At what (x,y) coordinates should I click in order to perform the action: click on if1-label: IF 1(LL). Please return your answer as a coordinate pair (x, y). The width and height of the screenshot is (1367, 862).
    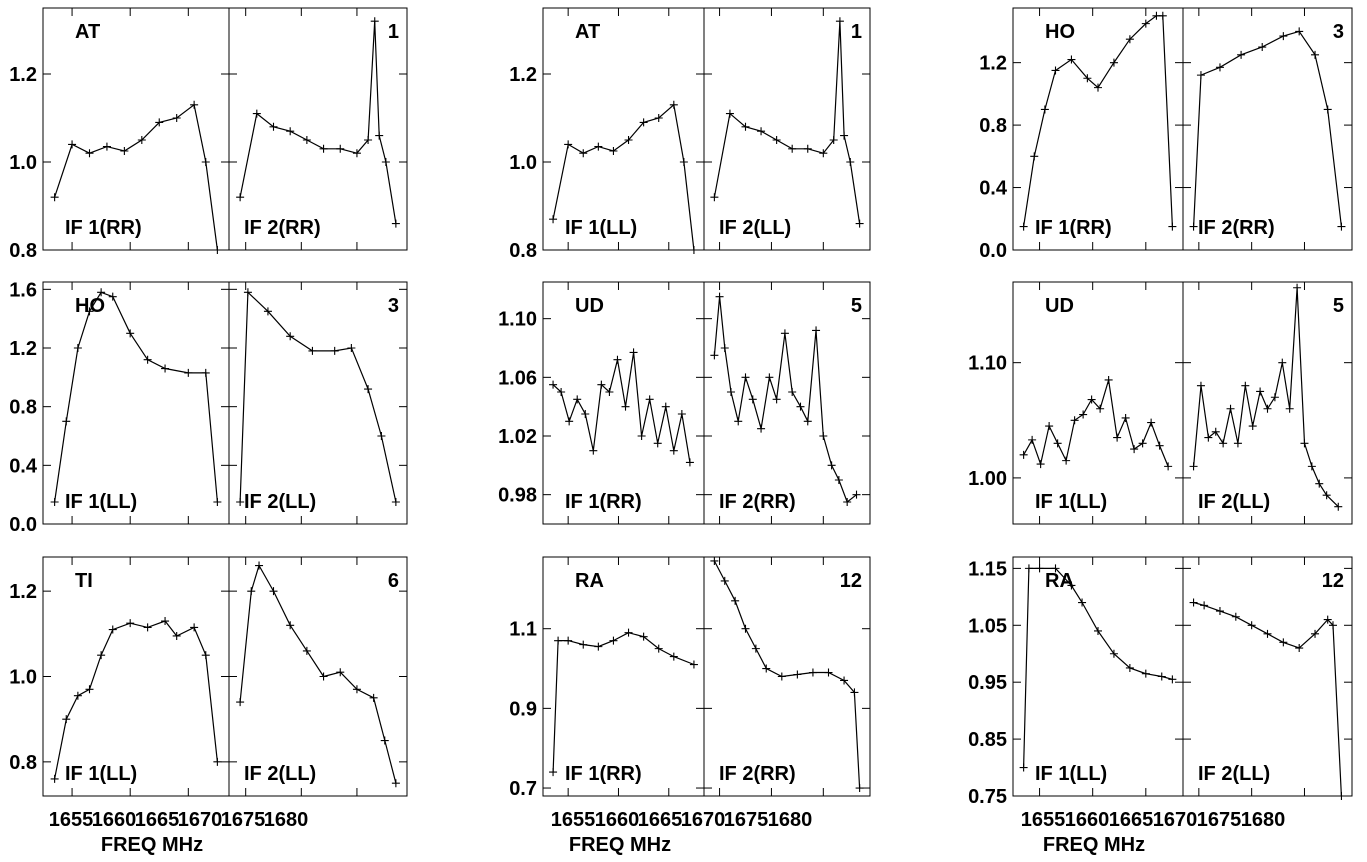
    Looking at the image, I should click on (1071, 774).